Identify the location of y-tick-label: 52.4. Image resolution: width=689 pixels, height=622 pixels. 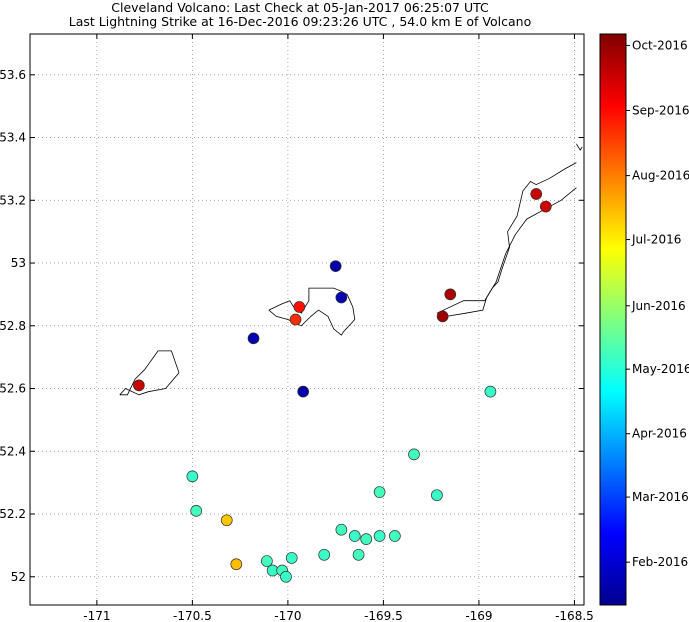
(13, 451).